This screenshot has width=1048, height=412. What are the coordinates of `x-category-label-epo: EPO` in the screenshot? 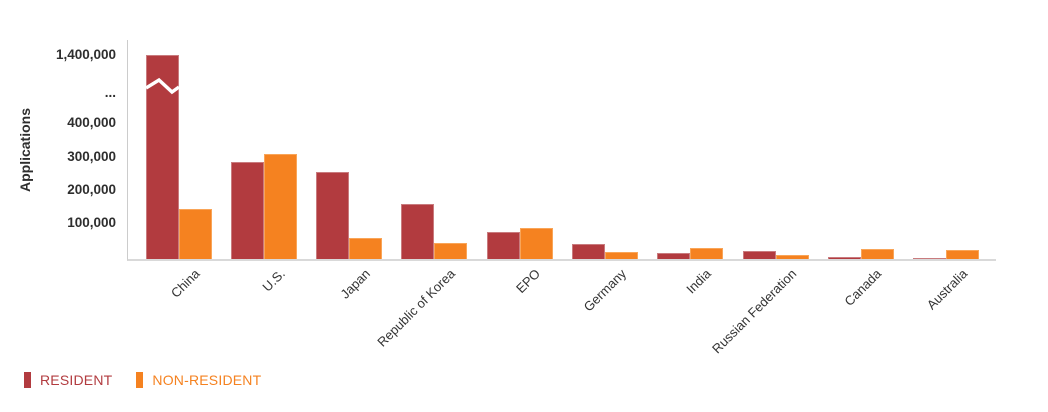 It's located at (528, 281).